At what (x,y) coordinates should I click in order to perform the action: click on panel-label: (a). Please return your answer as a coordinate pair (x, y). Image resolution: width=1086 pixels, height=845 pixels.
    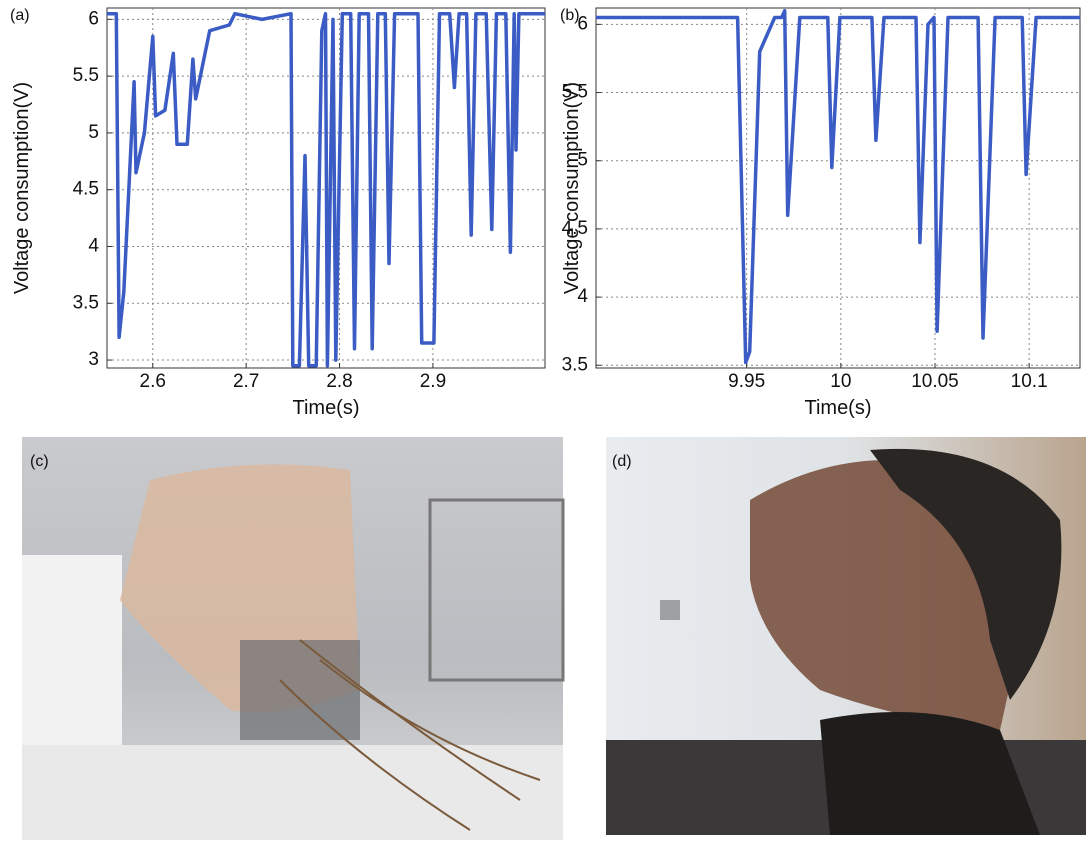
    Looking at the image, I should click on (20, 15).